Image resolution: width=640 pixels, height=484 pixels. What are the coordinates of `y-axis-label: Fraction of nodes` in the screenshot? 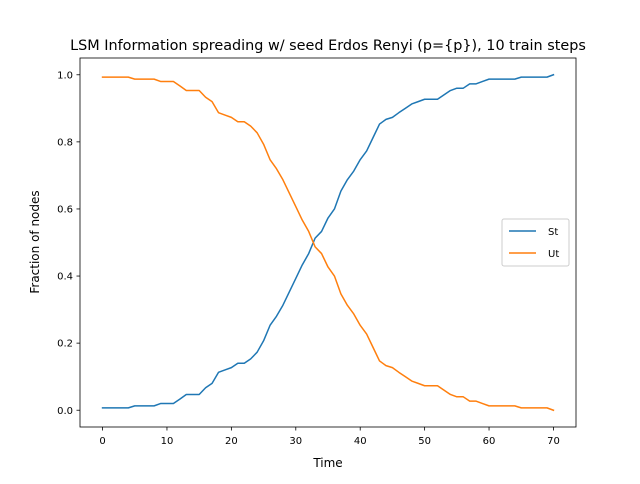 It's located at (35, 241).